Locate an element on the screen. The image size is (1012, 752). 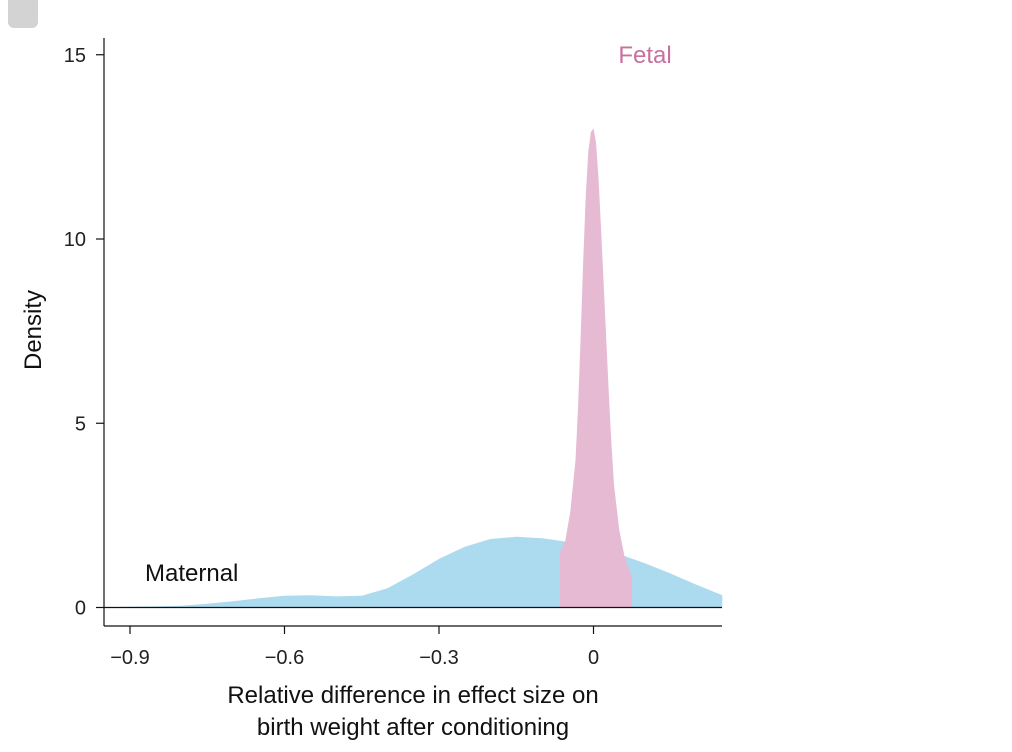
y-tick-label: 0 is located at coordinates (80, 609).